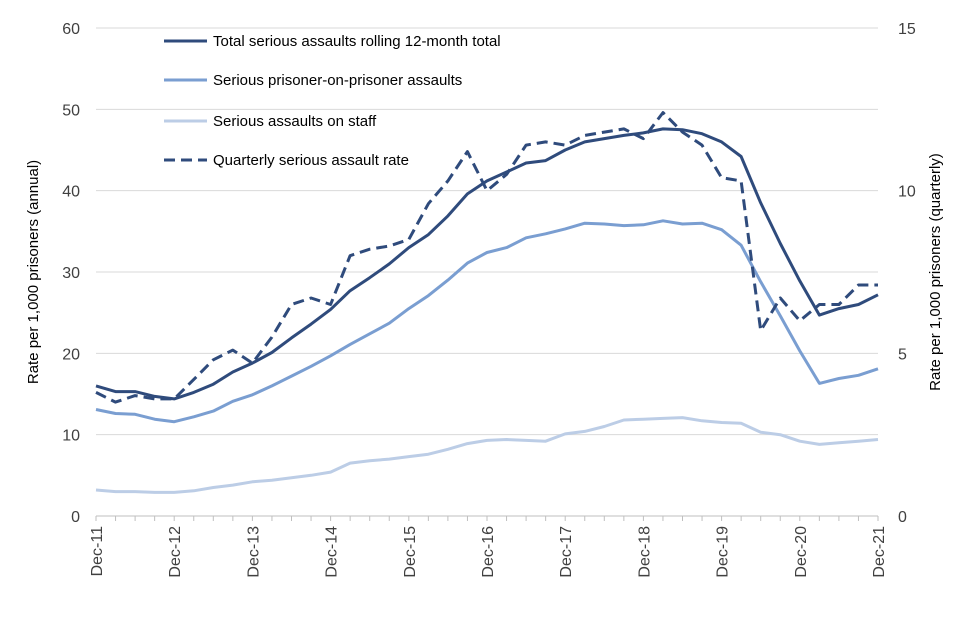  I want to click on y-left-tick-label: 20, so click(71, 354).